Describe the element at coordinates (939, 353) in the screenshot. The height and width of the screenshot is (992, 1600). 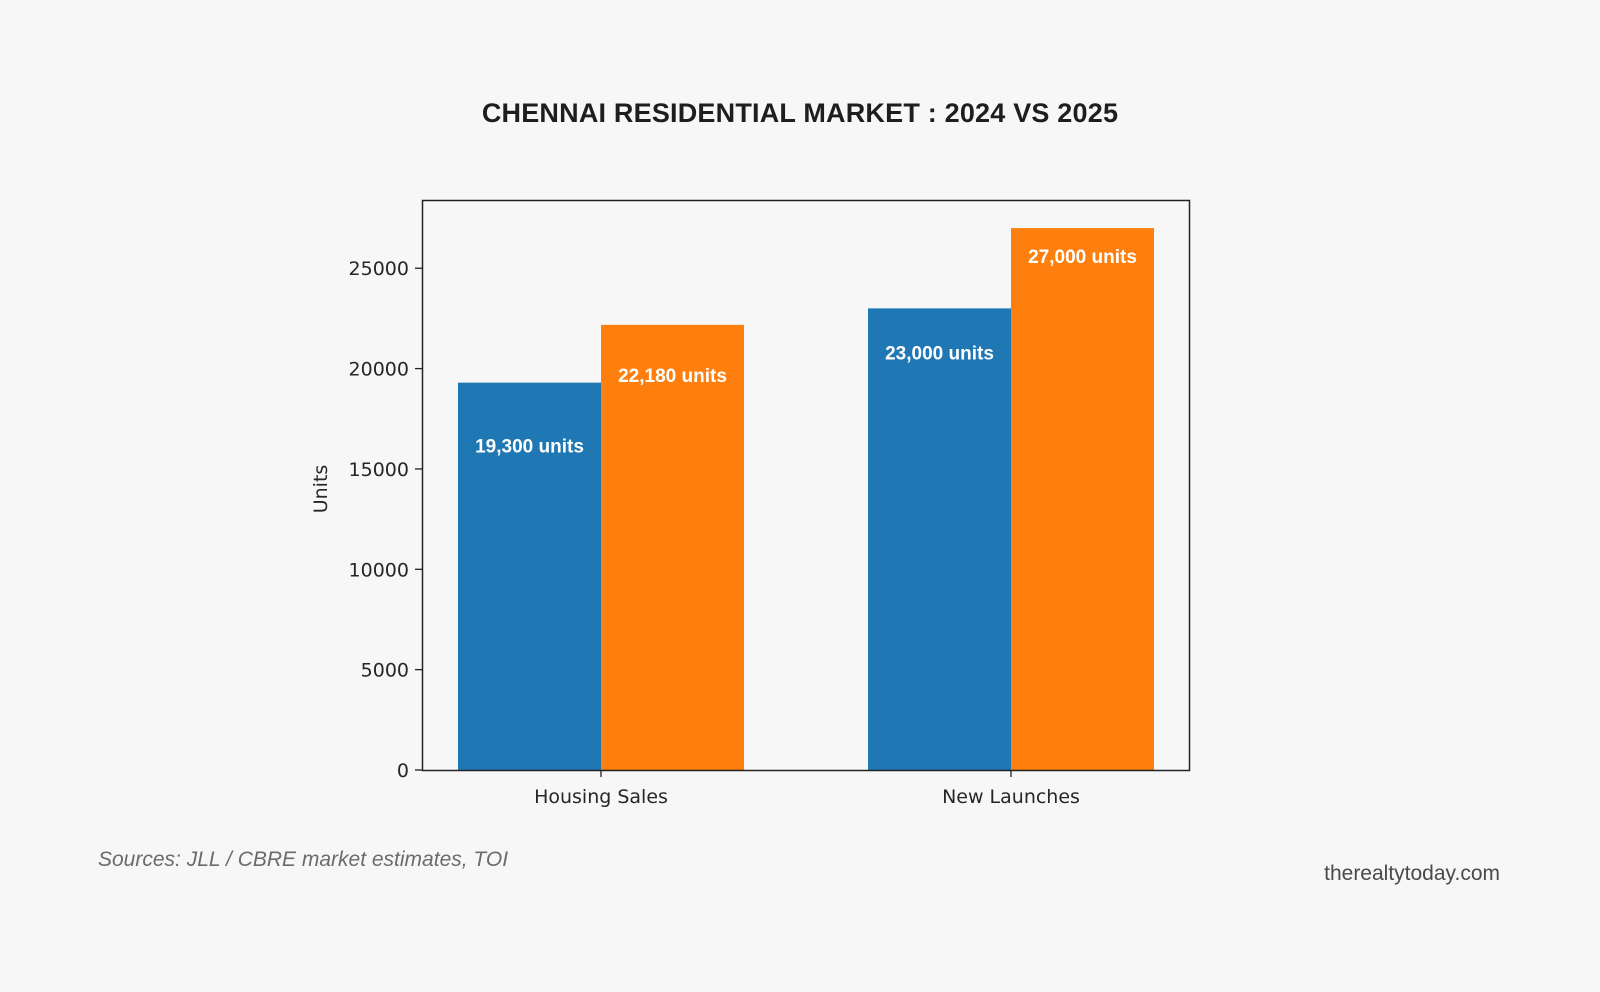
I see `bar-value-label: 23,000 units` at that location.